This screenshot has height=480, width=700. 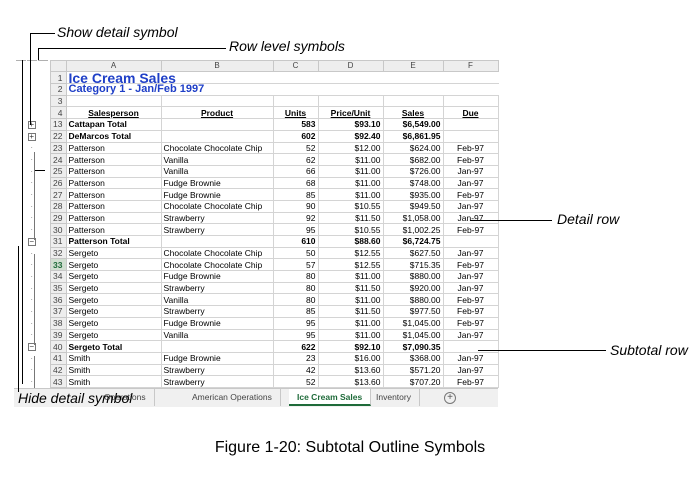 What do you see at coordinates (113, 113) in the screenshot?
I see `header-salesperson: Salesperson` at bounding box center [113, 113].